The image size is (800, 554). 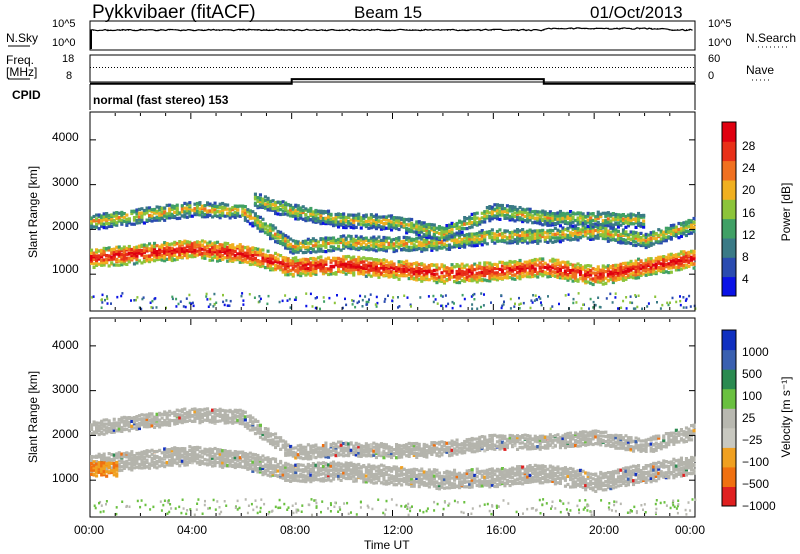 What do you see at coordinates (65, 226) in the screenshot?
I see `power-ytick-2000: 2000` at bounding box center [65, 226].